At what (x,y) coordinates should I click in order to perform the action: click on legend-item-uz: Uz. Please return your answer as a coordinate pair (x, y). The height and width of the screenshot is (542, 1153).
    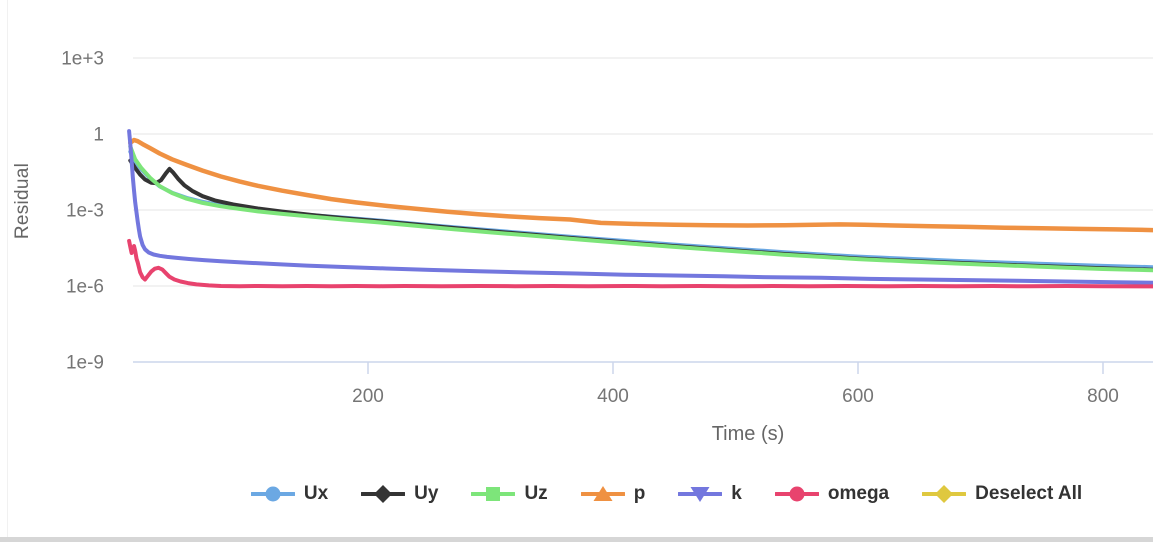
    Looking at the image, I should click on (509, 494).